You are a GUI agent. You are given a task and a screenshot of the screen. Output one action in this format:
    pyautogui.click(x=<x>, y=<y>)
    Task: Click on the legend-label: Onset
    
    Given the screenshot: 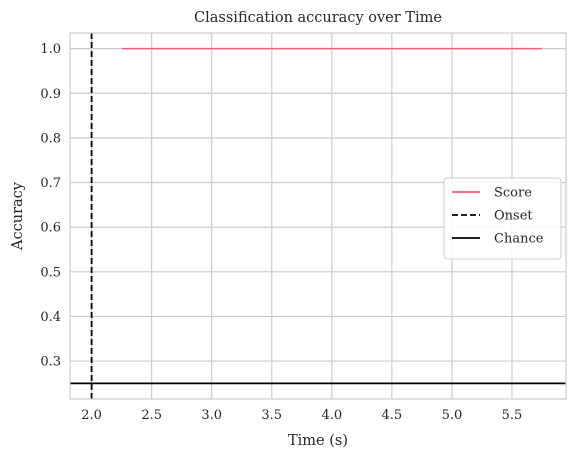 What is the action you would take?
    pyautogui.click(x=513, y=216)
    